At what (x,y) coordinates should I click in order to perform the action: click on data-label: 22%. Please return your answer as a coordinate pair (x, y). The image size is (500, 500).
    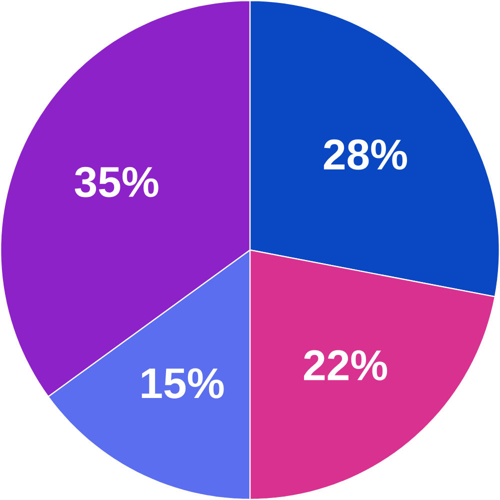
    Looking at the image, I should click on (346, 365).